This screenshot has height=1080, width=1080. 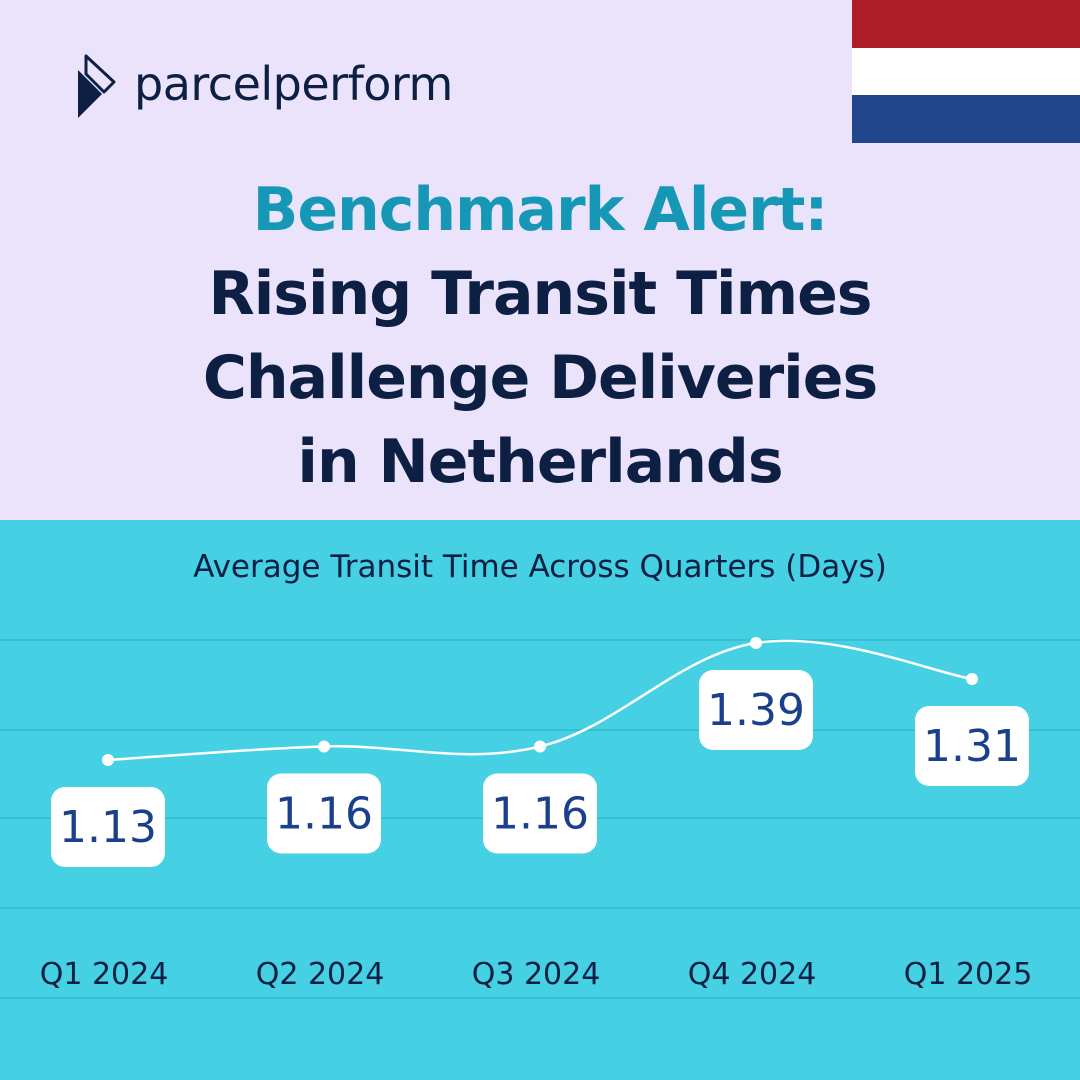 I want to click on data-label: 1.13, so click(x=108, y=827).